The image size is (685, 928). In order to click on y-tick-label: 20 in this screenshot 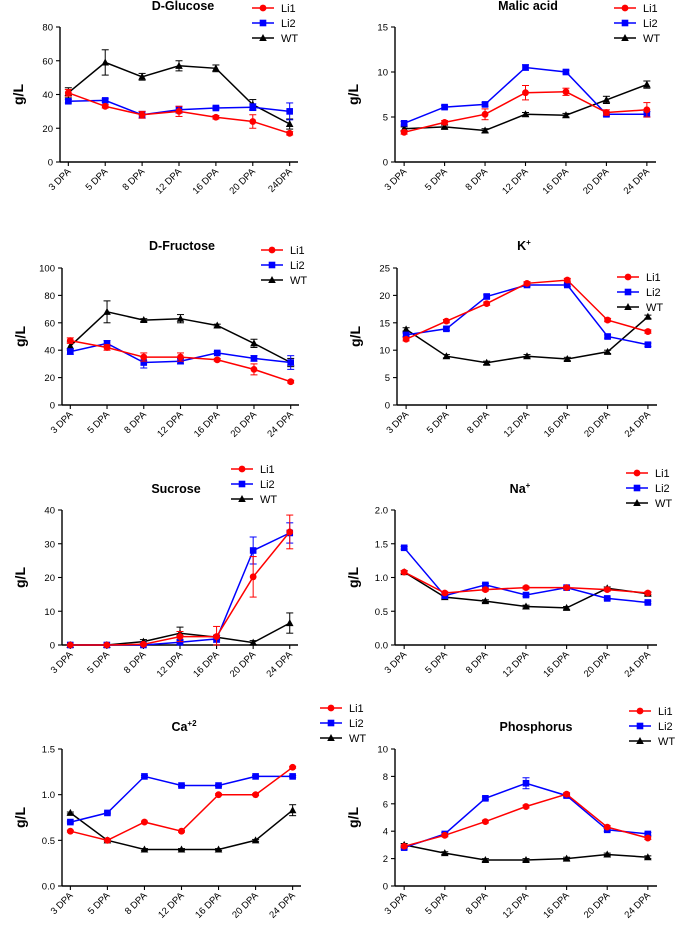, I will do `click(49, 578)`.